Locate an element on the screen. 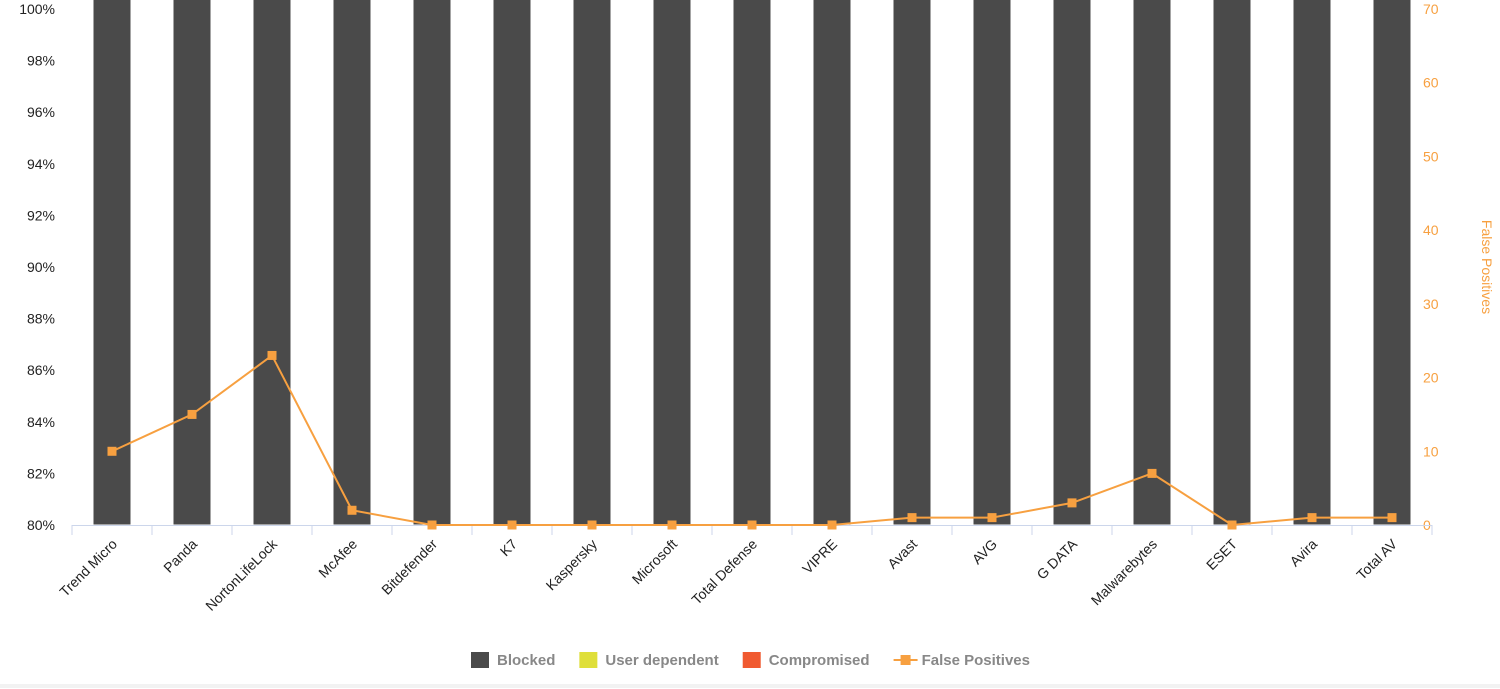 Image resolution: width=1500 pixels, height=689 pixels. x-tick-label: NortonLifeLock is located at coordinates (241, 574).